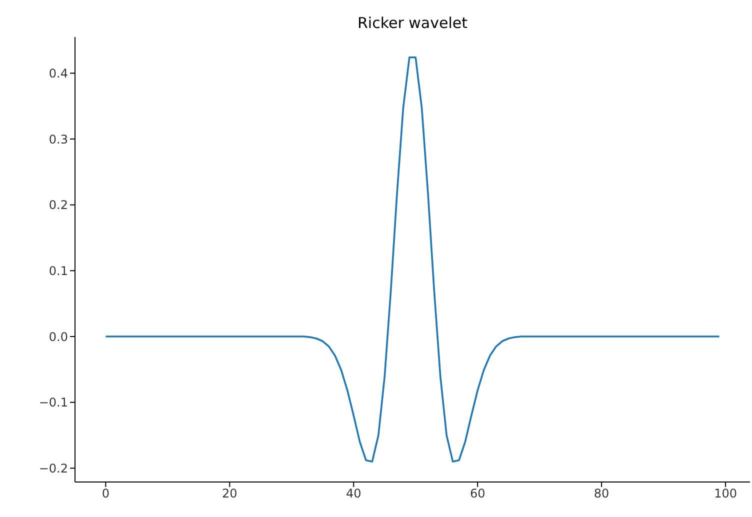 The height and width of the screenshot is (517, 752). Describe the element at coordinates (602, 493) in the screenshot. I see `x-tick-label: 80` at that location.